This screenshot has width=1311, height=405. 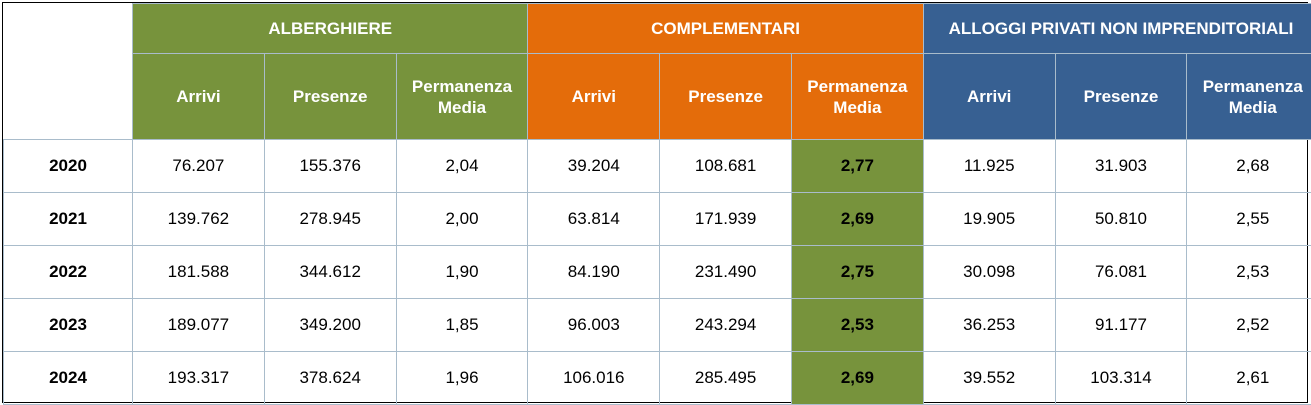 What do you see at coordinates (725, 272) in the screenshot?
I see `complementari-presenze-cell: 231.490` at bounding box center [725, 272].